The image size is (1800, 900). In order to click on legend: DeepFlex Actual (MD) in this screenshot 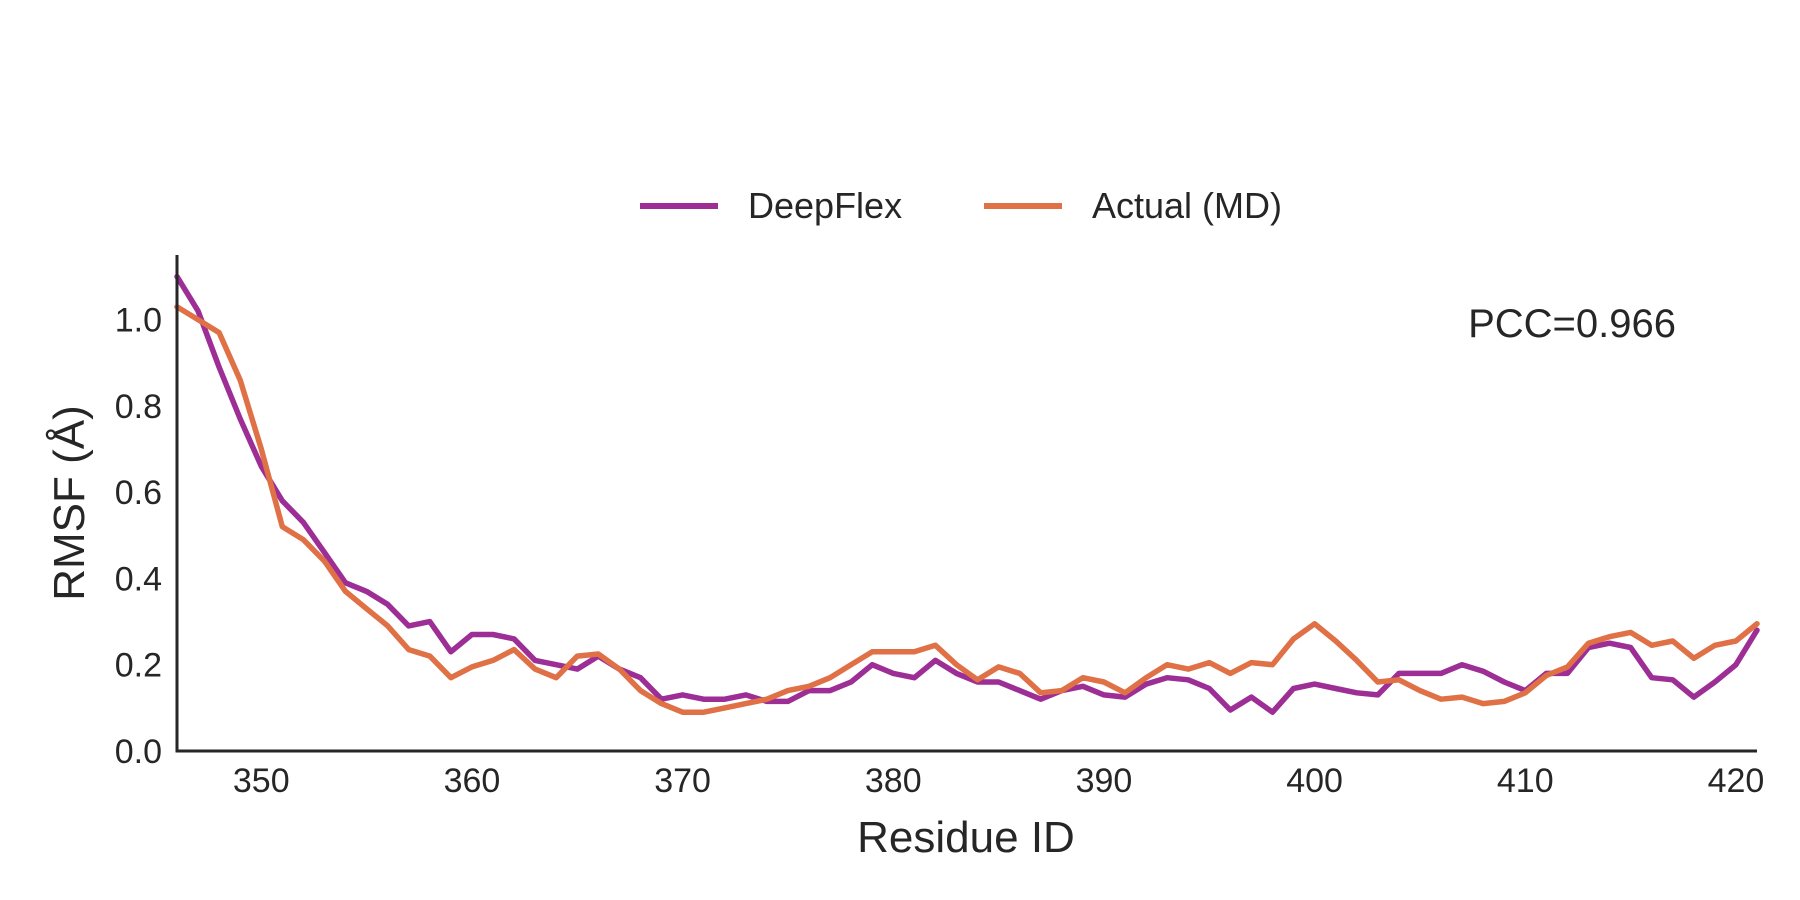, I will do `click(961, 205)`.